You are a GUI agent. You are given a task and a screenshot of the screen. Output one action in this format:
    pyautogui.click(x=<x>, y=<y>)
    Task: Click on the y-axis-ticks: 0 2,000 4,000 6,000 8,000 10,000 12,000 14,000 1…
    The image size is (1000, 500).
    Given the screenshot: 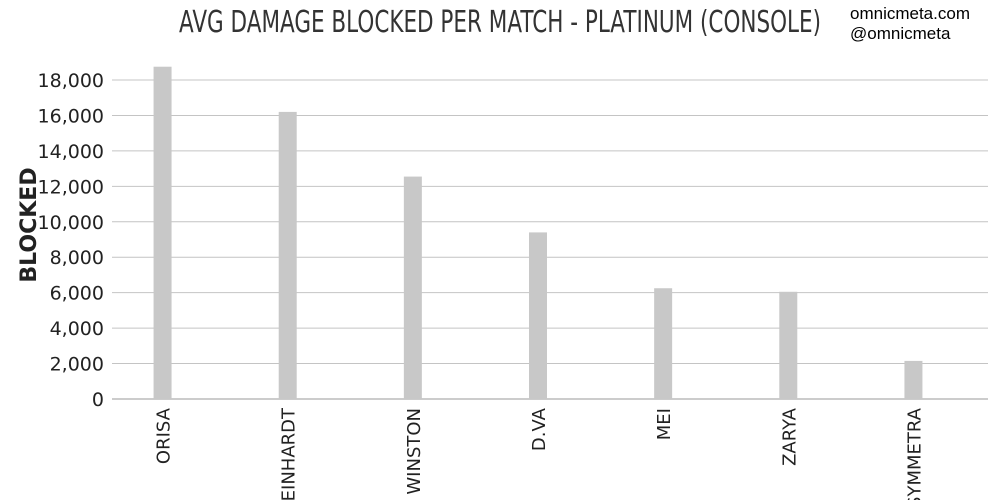 What is the action you would take?
    pyautogui.click(x=71, y=240)
    